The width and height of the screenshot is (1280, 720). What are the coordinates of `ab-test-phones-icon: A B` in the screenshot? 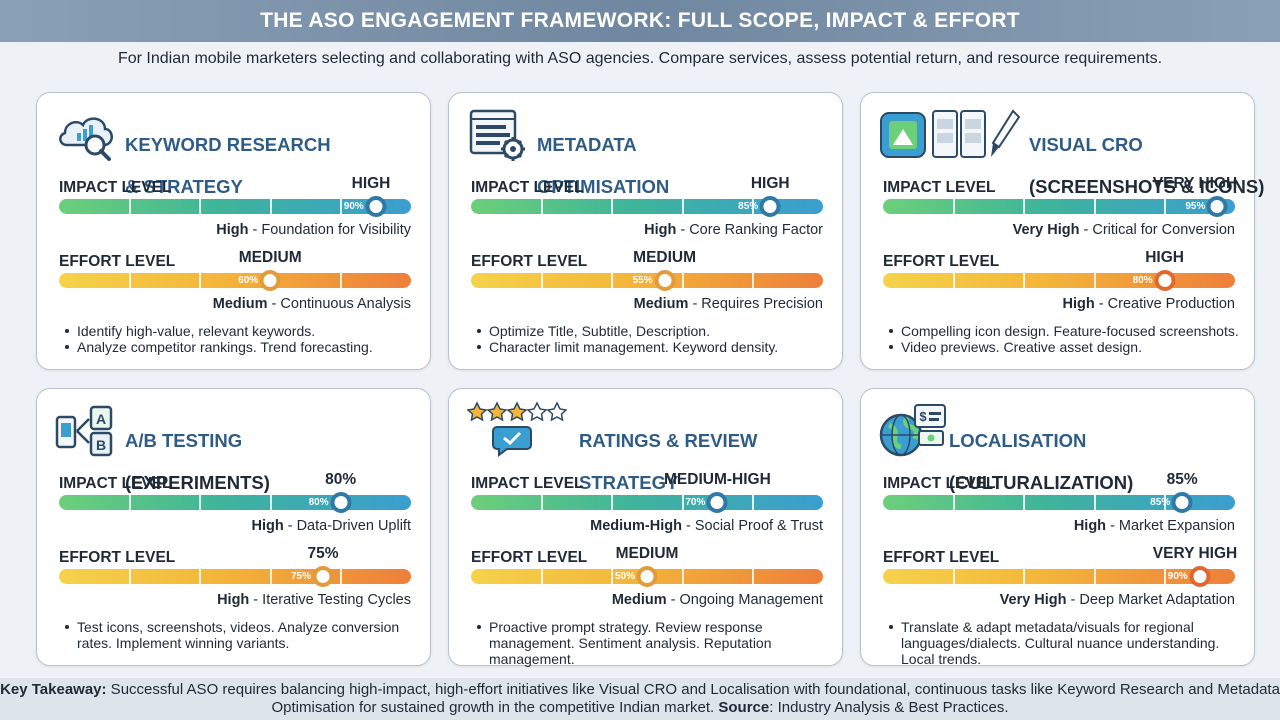 It's located at (86, 431).